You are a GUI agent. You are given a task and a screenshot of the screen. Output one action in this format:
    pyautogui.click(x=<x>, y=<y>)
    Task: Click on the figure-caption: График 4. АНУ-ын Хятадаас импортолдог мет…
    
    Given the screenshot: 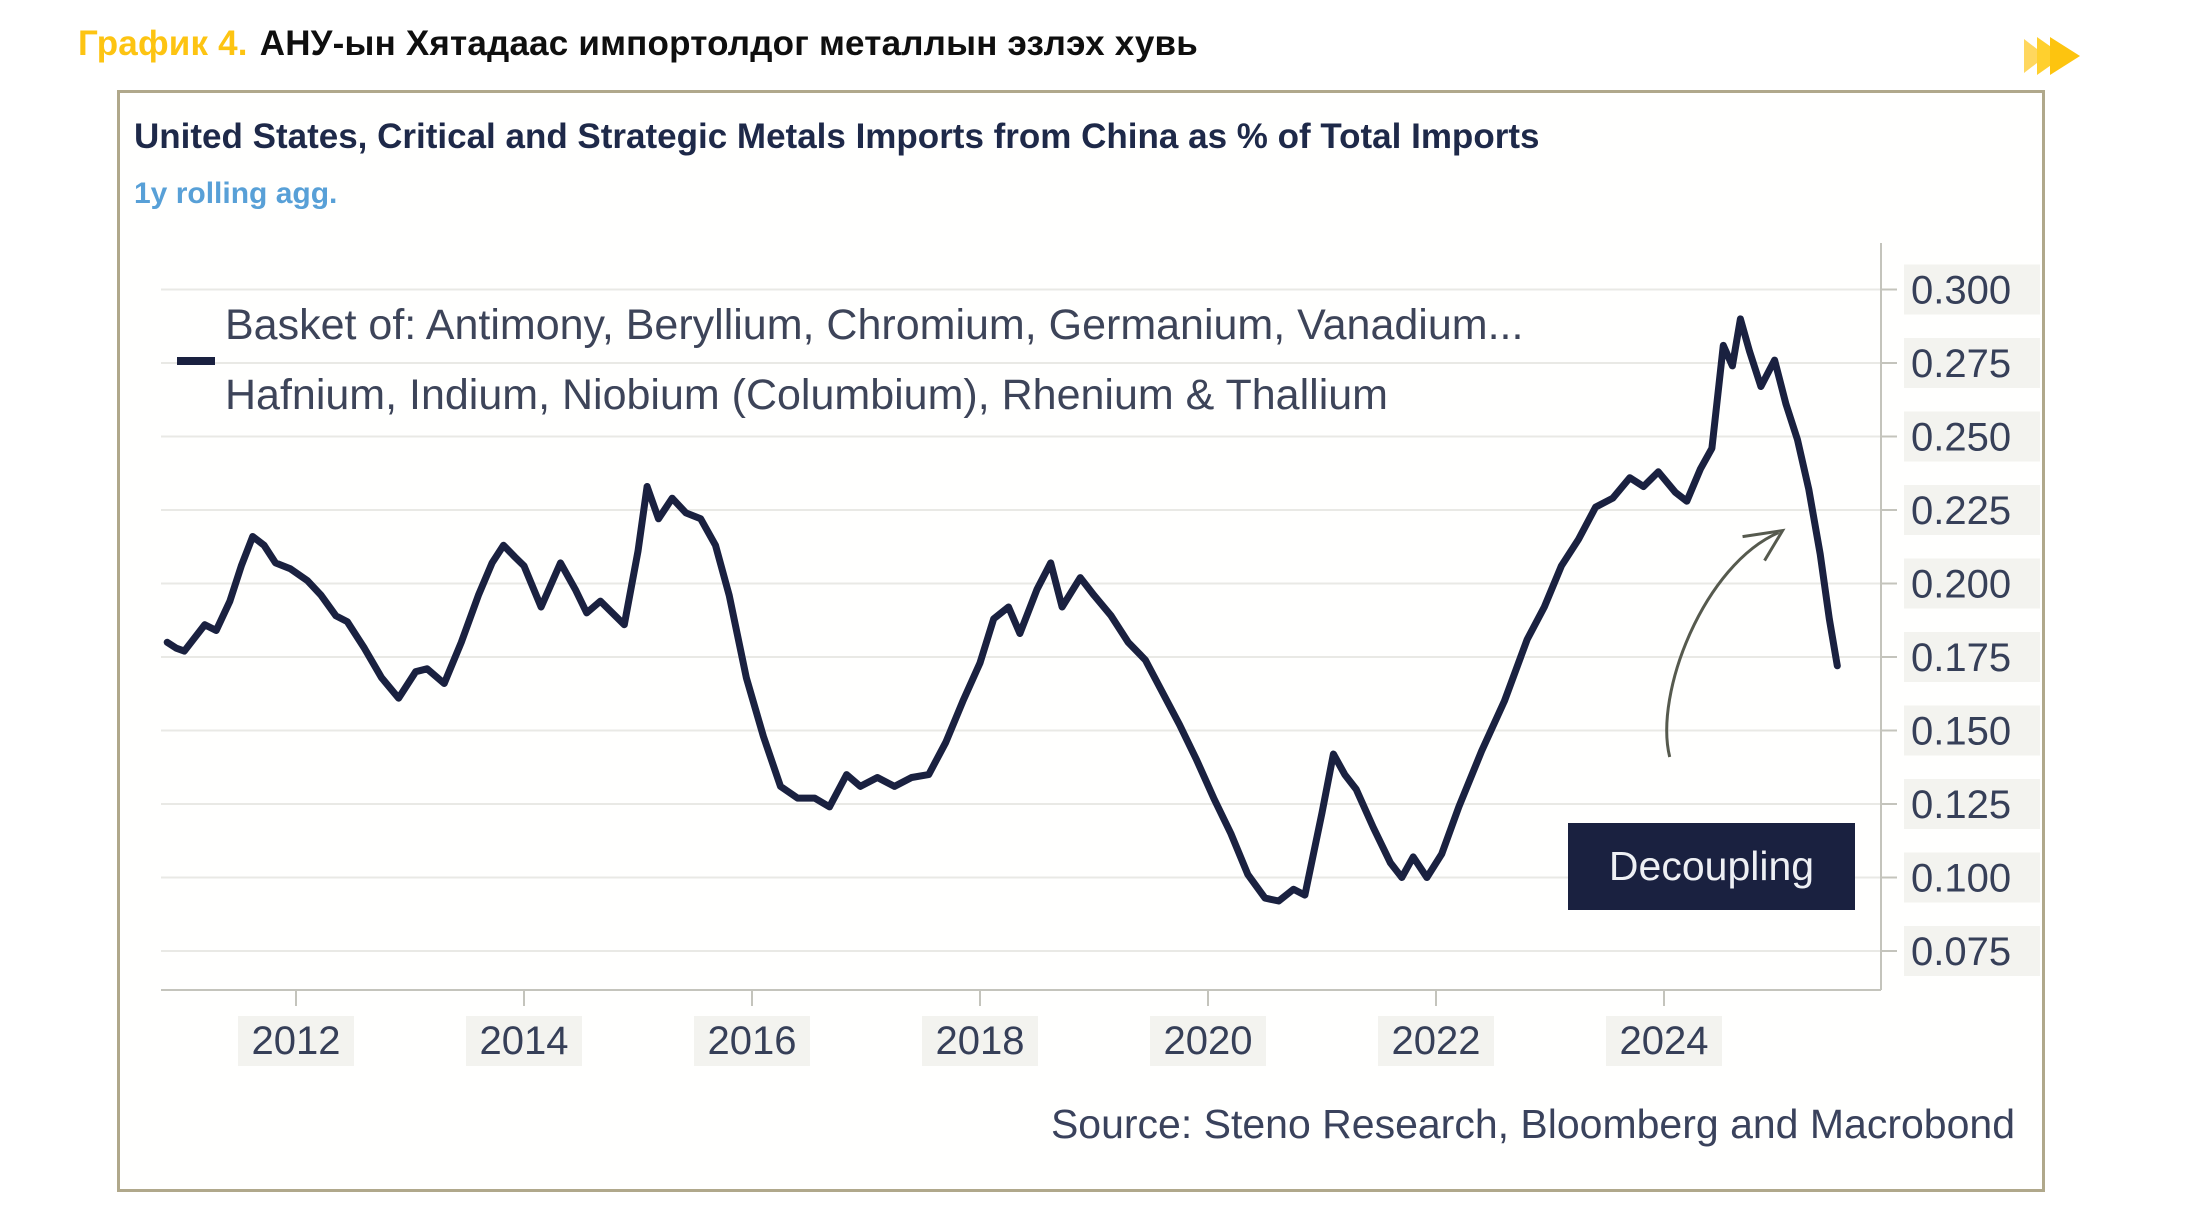 What is the action you would take?
    pyautogui.click(x=638, y=44)
    